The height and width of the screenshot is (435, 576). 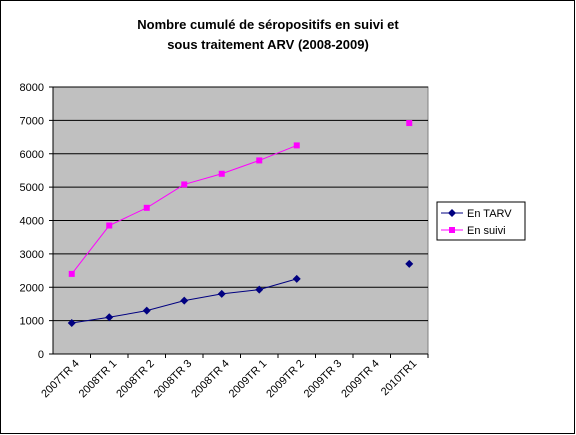 I want to click on legend-label: En suivi, so click(x=486, y=231).